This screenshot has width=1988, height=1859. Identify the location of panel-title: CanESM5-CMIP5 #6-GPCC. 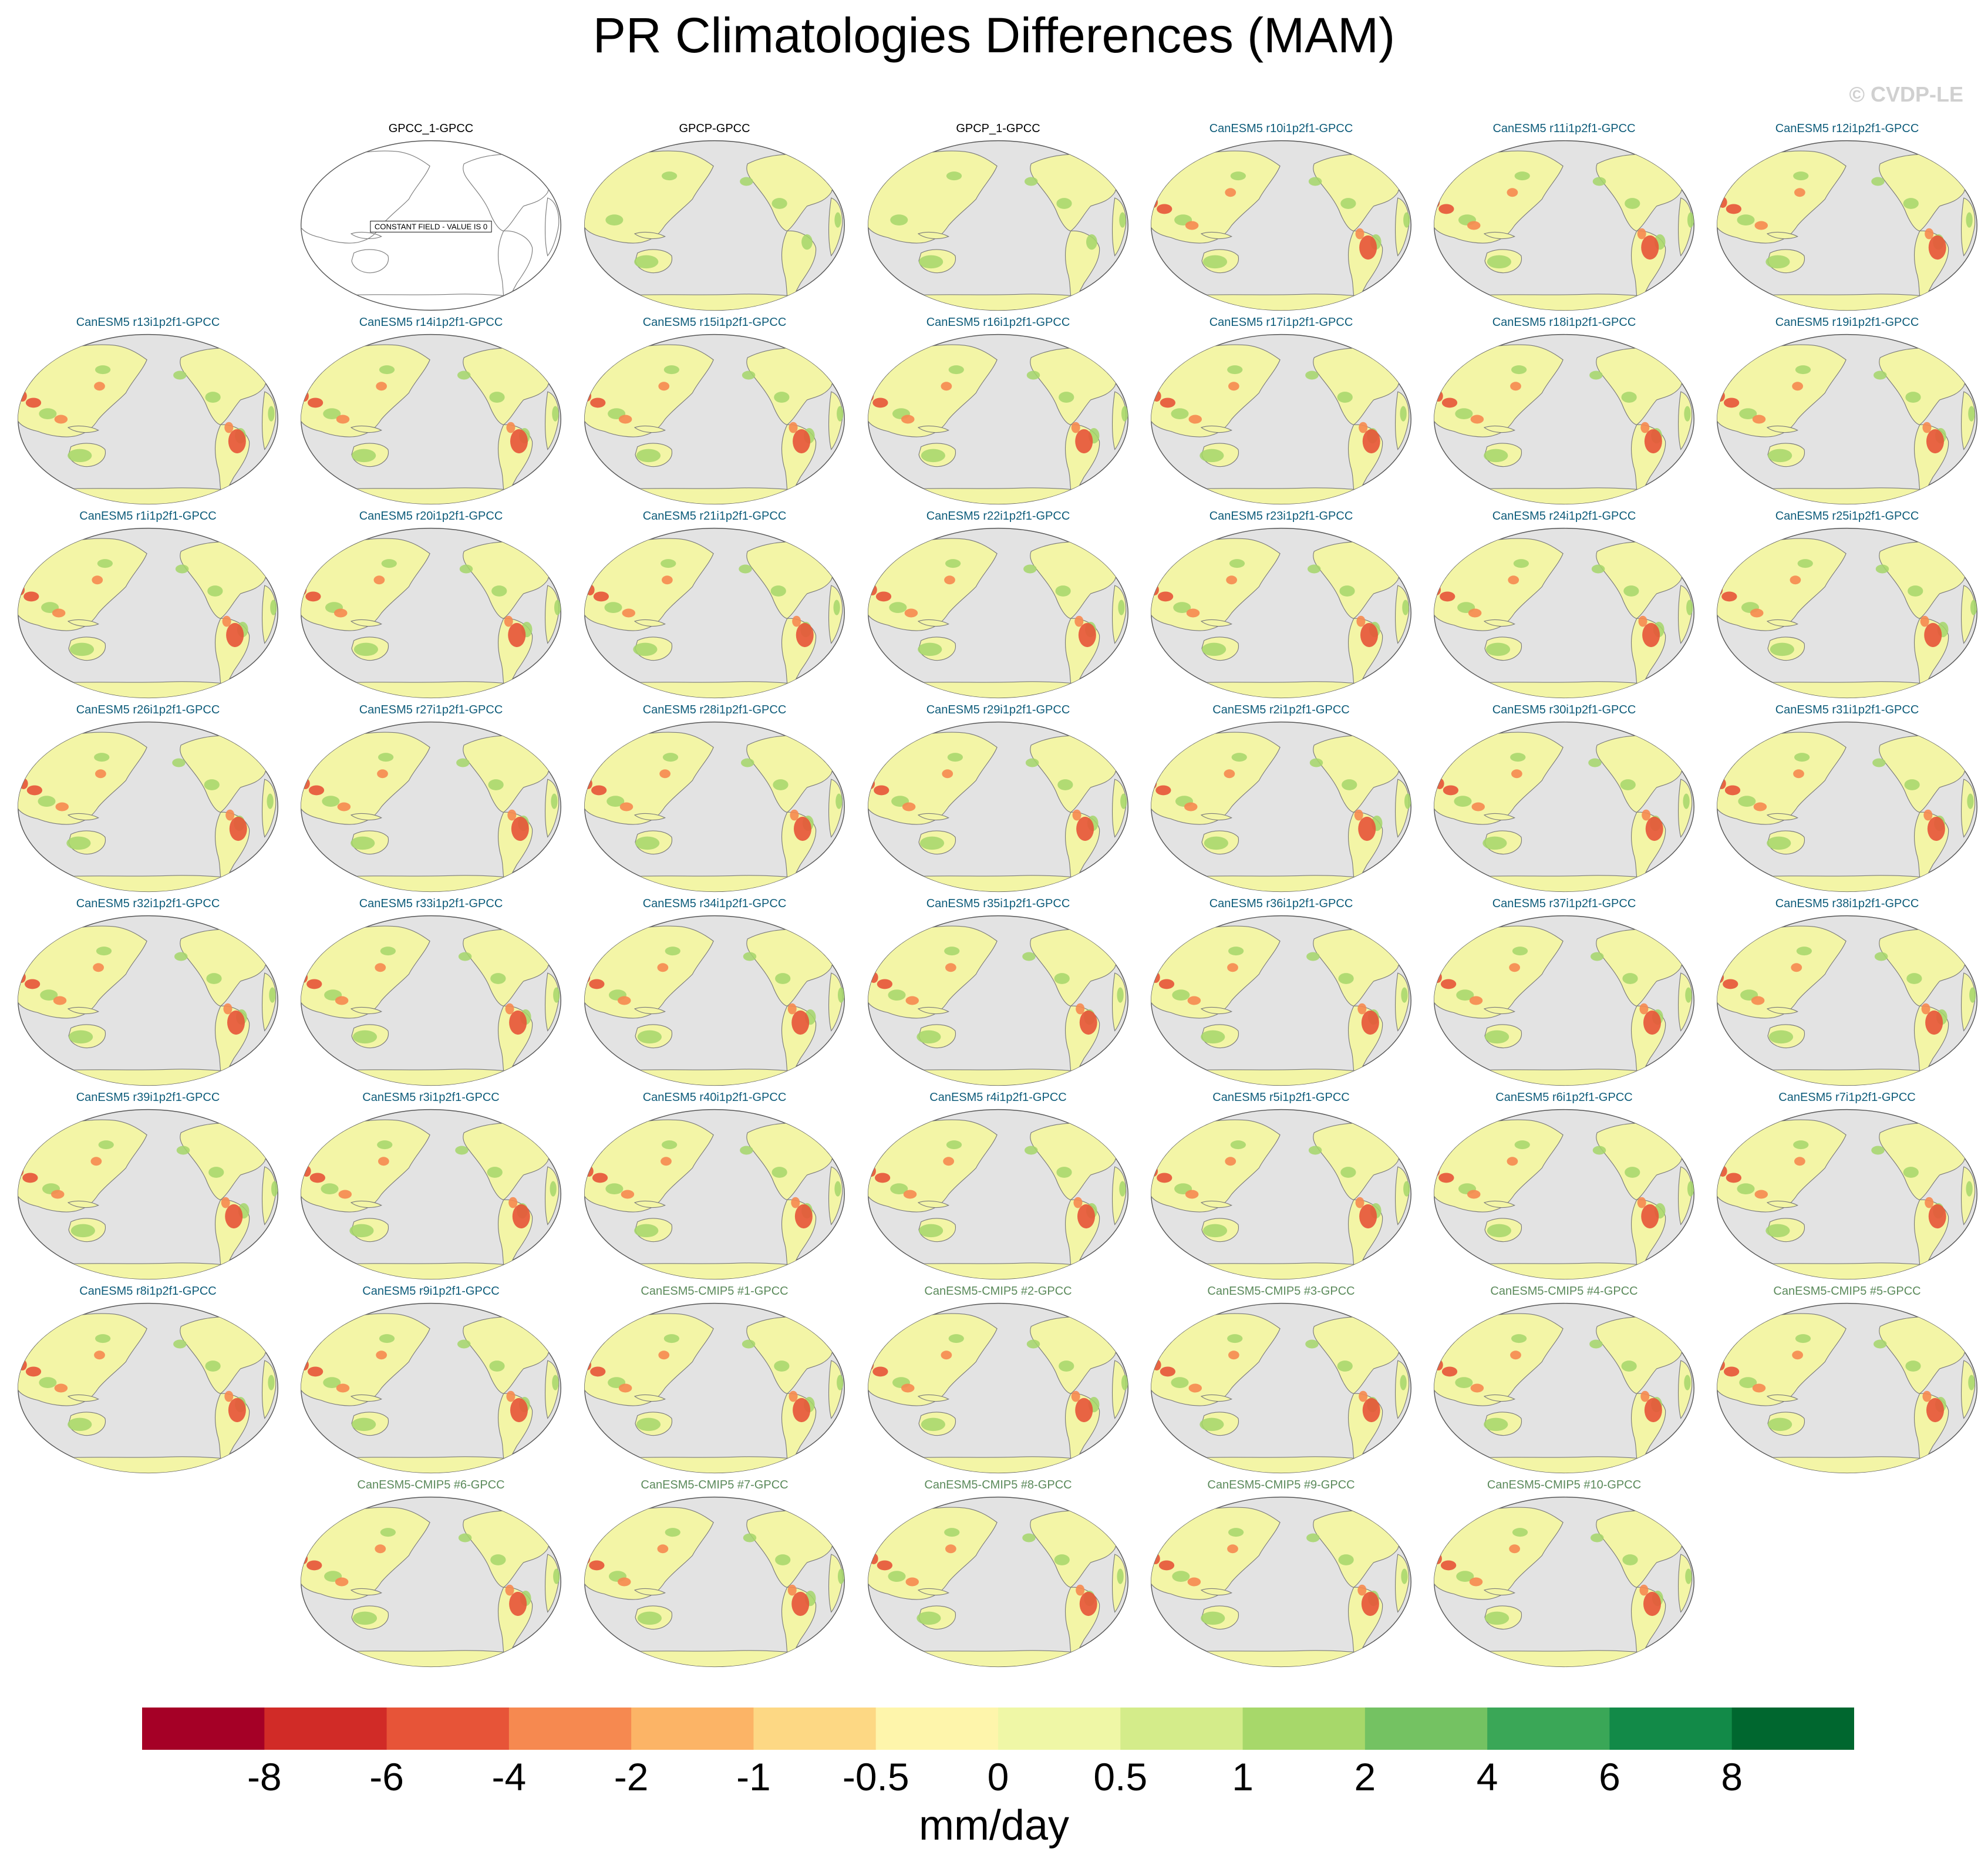
(431, 1485).